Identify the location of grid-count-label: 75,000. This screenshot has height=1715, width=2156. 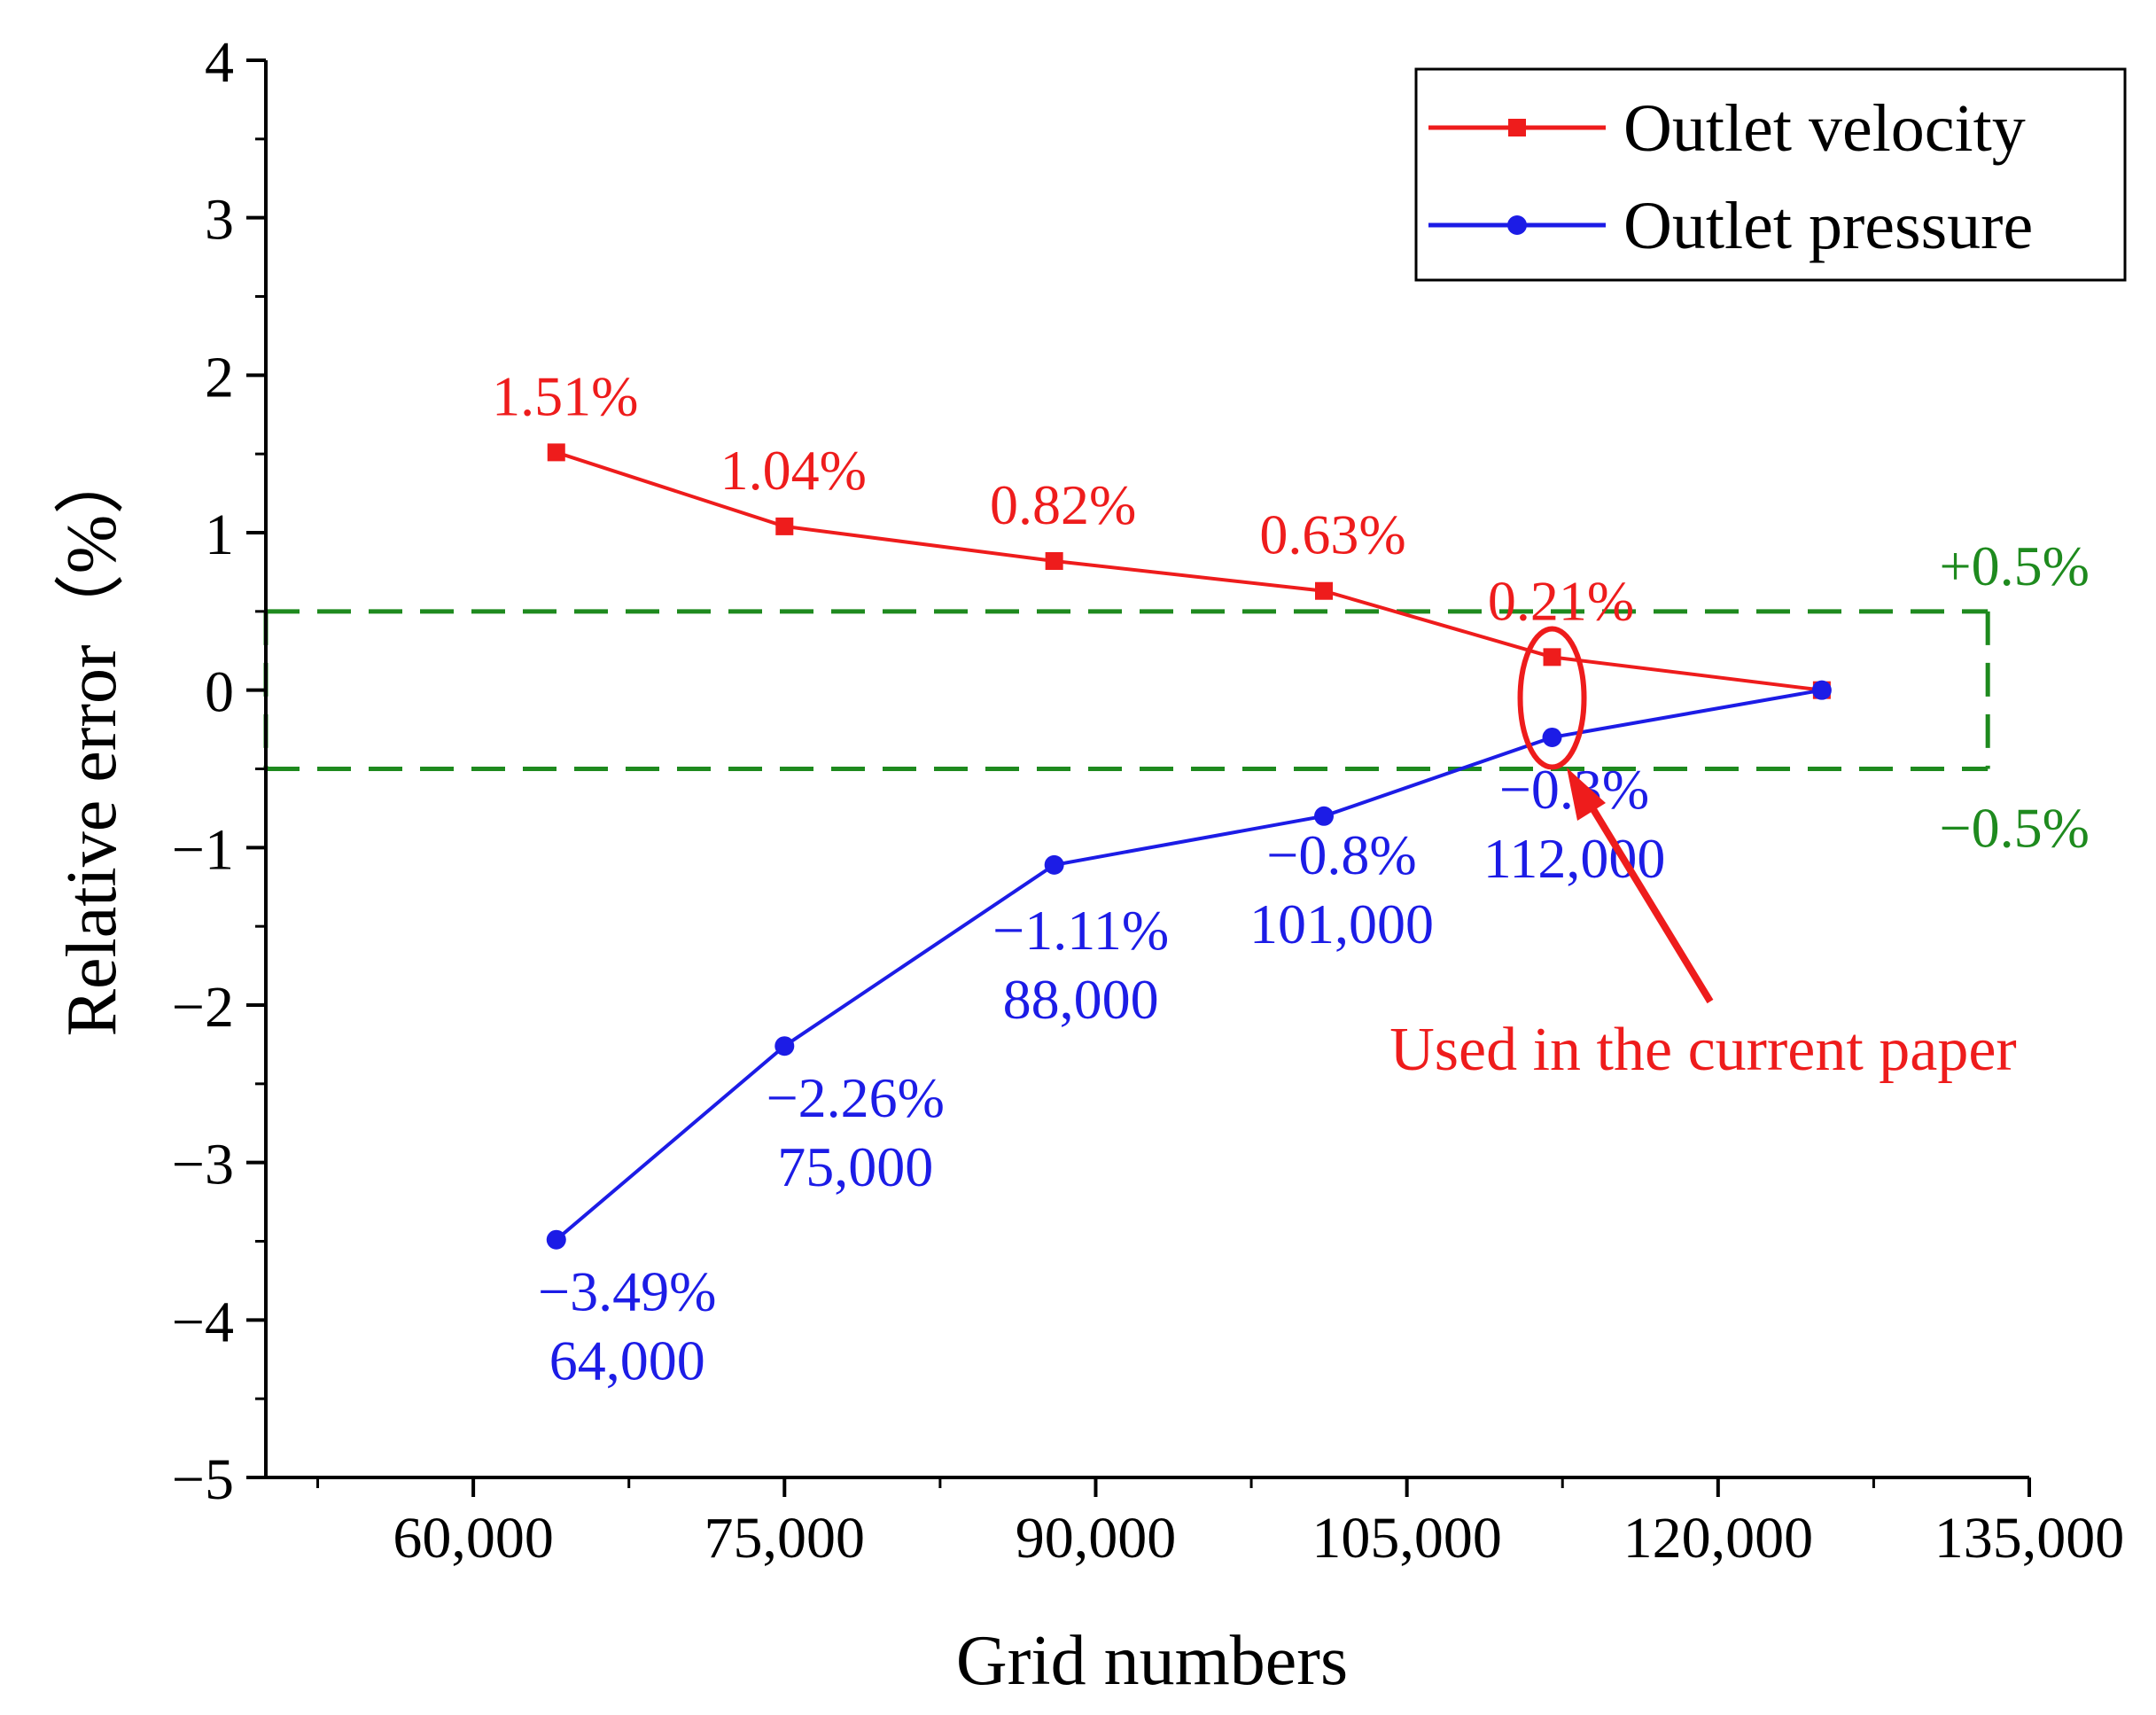
(855, 1167).